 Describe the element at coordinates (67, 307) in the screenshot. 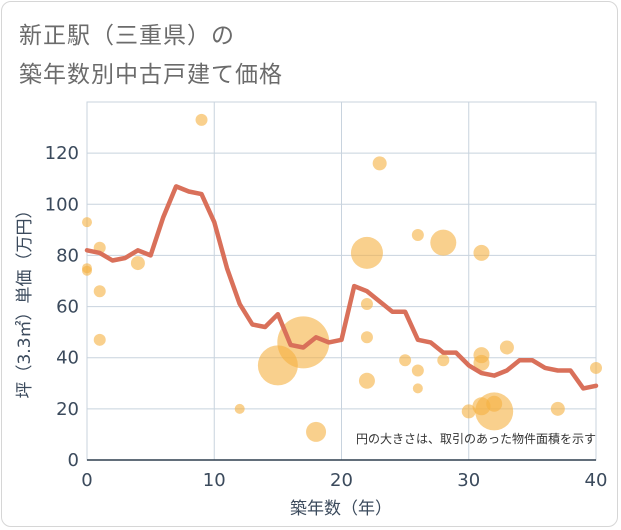

I see `y-tick-label: 60` at that location.